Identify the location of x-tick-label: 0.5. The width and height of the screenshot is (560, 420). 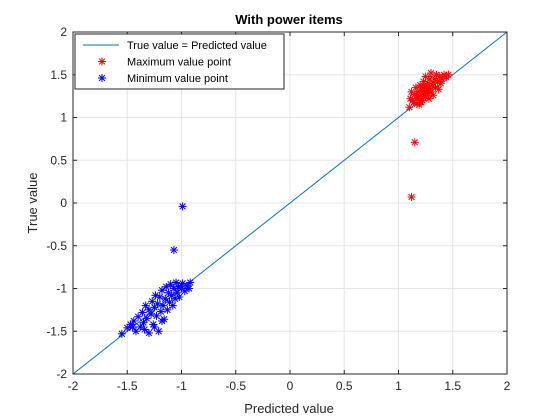
(344, 386).